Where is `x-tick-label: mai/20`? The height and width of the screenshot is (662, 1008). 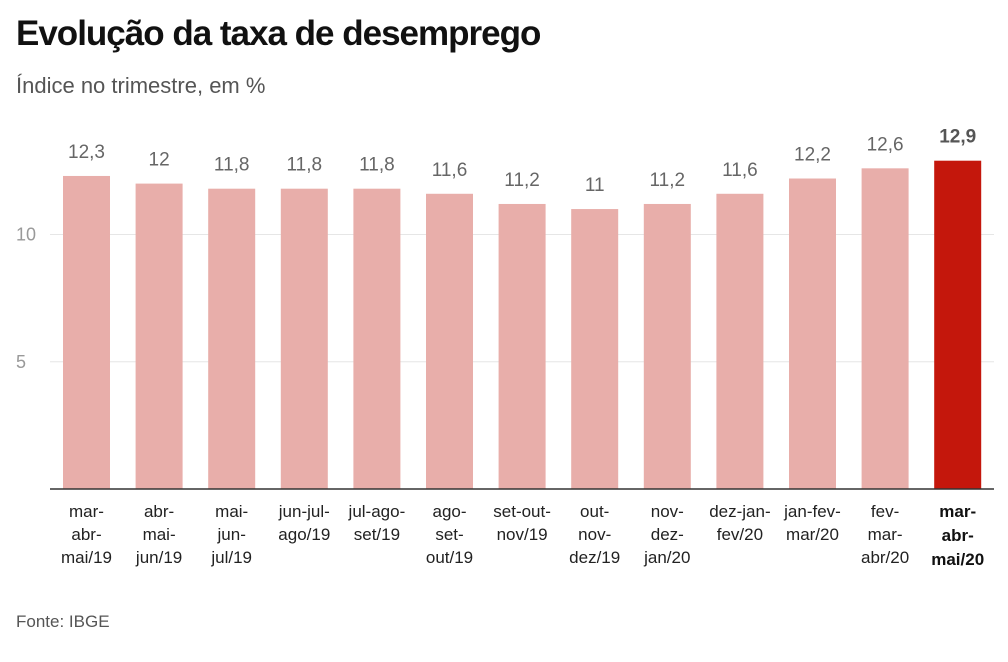
x-tick-label: mai/20 is located at coordinates (957, 559).